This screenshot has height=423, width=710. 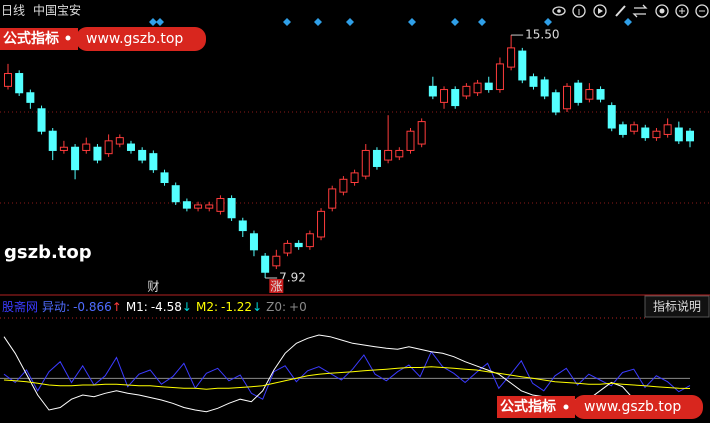 What do you see at coordinates (92, 307) in the screenshot?
I see `legend-value: -0.866` at bounding box center [92, 307].